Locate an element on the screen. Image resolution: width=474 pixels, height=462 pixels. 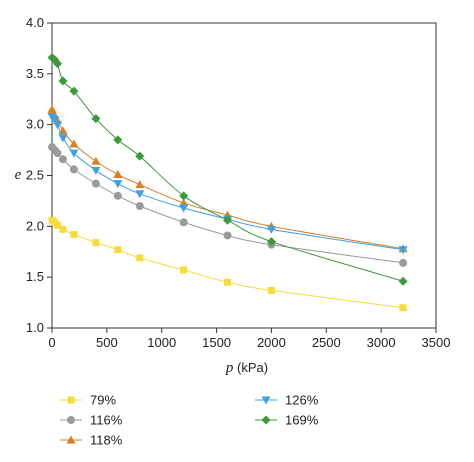
legend-item: 126% is located at coordinates (287, 400).